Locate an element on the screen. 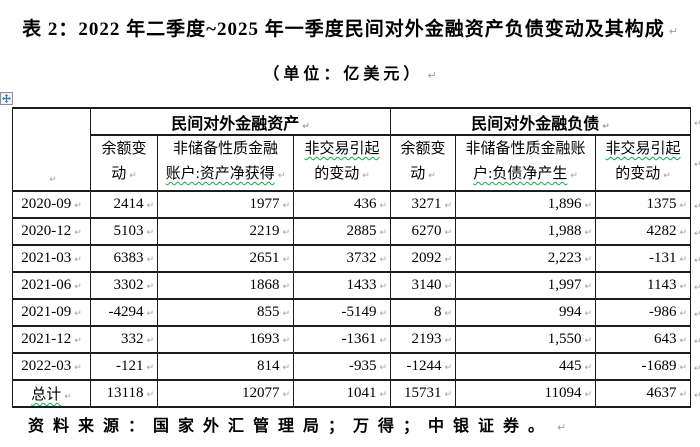 Image resolution: width=700 pixels, height=447 pixels. cell-value: 1693 is located at coordinates (264, 339).